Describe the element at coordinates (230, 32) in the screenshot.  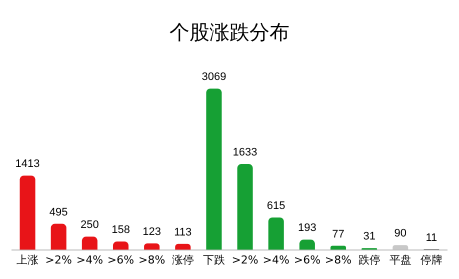
I see `chart-title: 个股涨跌分布` at that location.